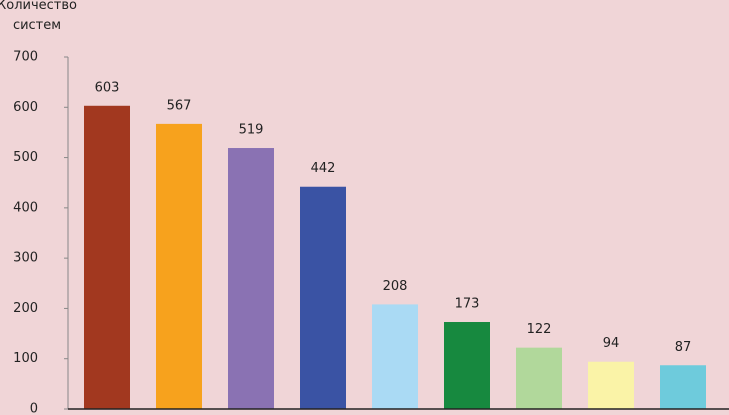 This screenshot has width=729, height=415. I want to click on value-label: 442, so click(323, 168).